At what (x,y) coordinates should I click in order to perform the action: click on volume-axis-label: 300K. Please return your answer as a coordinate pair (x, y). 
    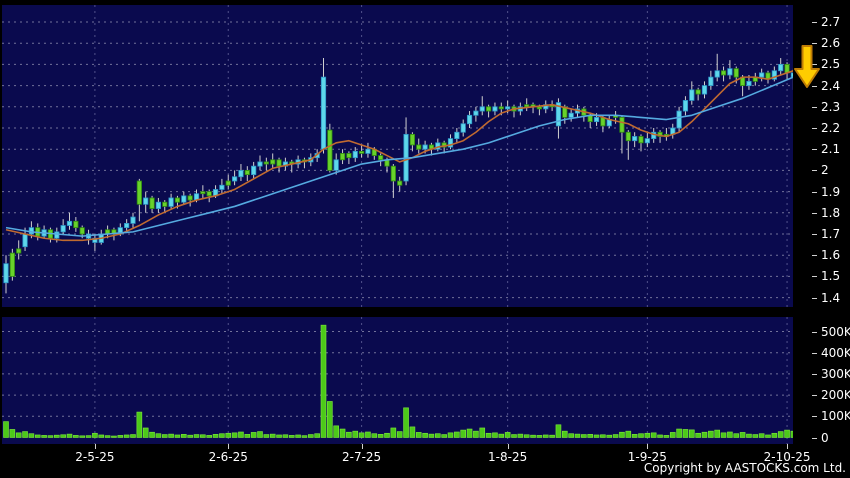
    Looking at the image, I should click on (835, 373).